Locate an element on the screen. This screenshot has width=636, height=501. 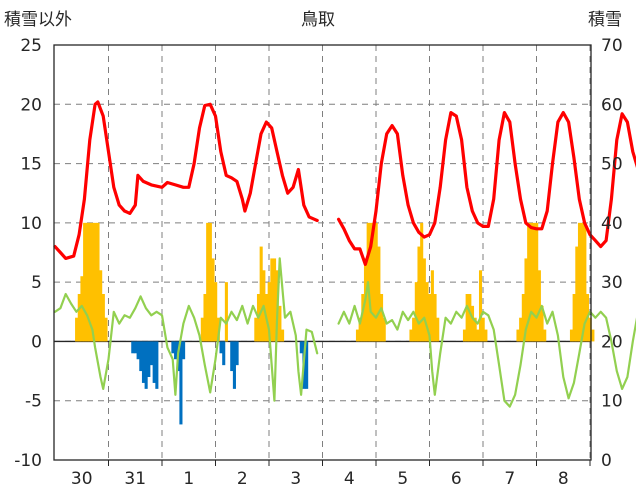
right-tick-label: 10 is located at coordinates (612, 402).